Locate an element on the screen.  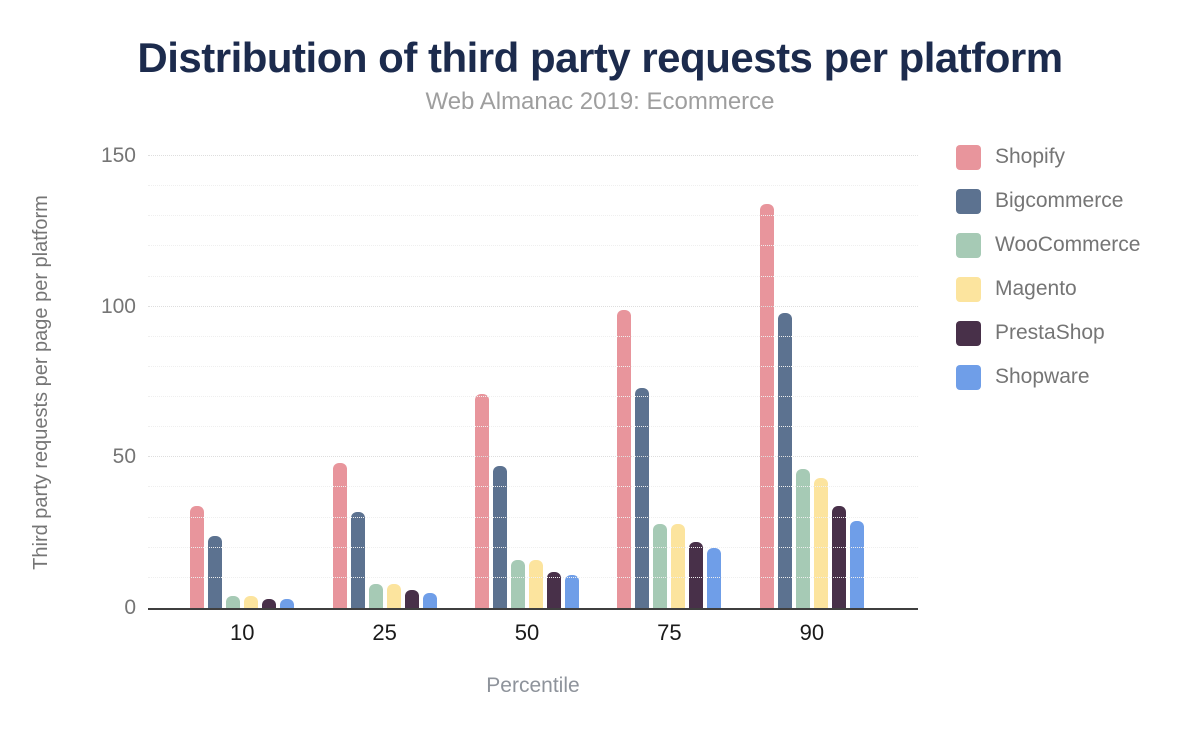
bar-magento-p75 is located at coordinates (678, 565).